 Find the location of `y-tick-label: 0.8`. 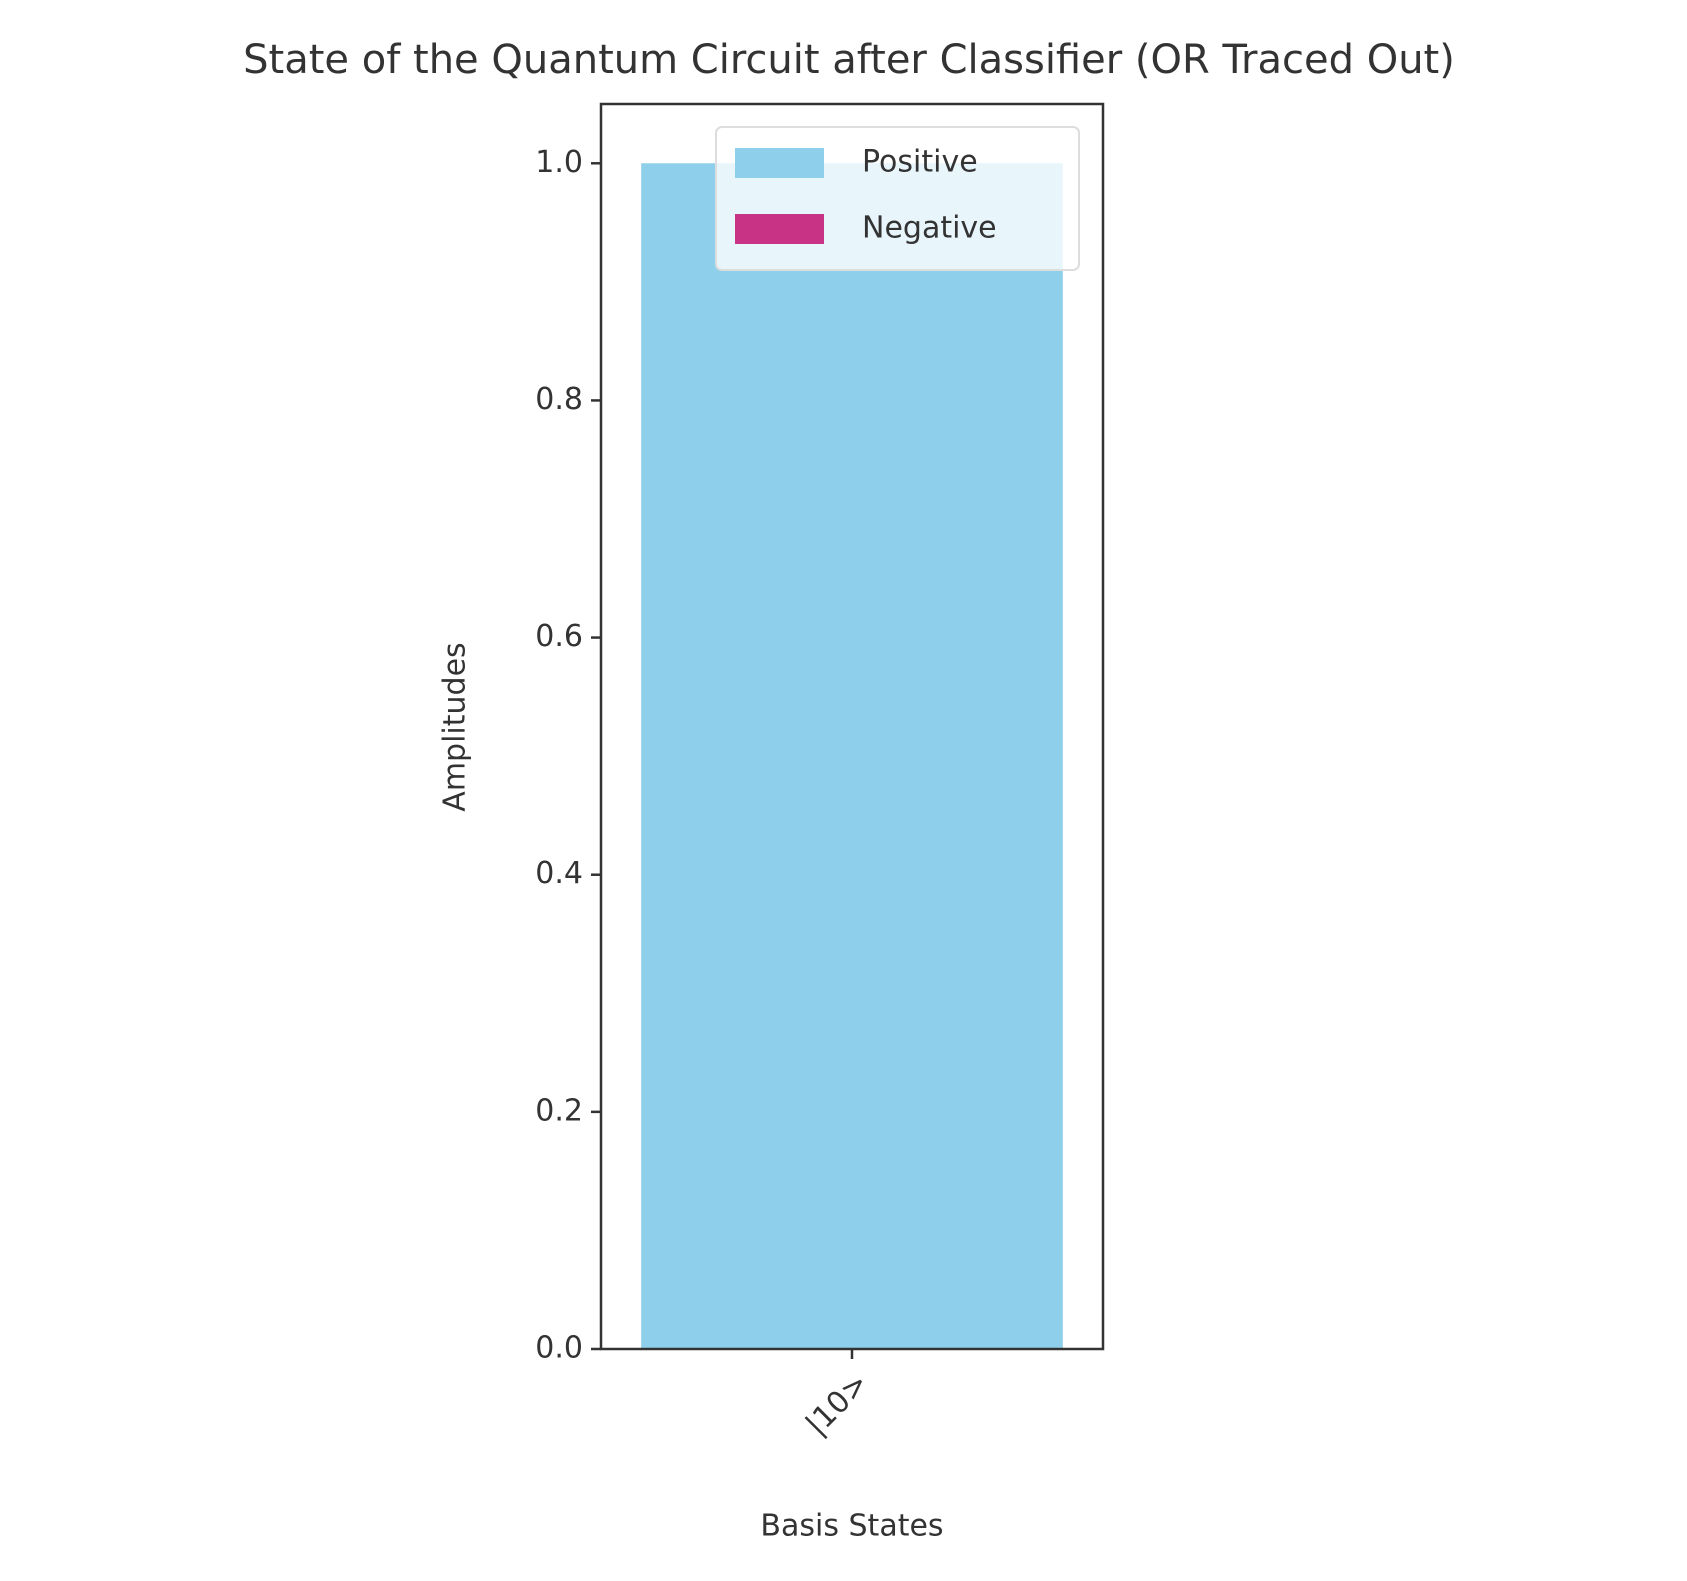

y-tick-label: 0.8 is located at coordinates (559, 399).